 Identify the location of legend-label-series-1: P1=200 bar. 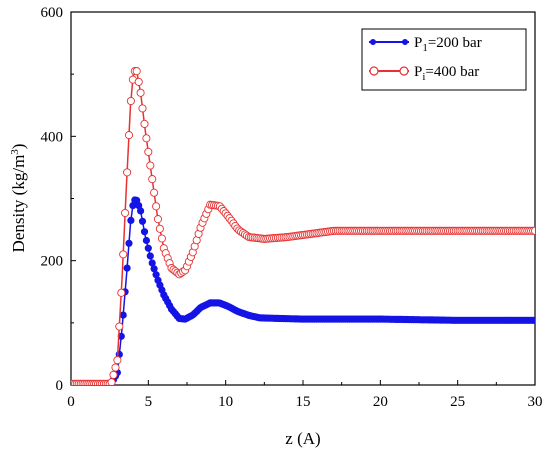
(448, 44).